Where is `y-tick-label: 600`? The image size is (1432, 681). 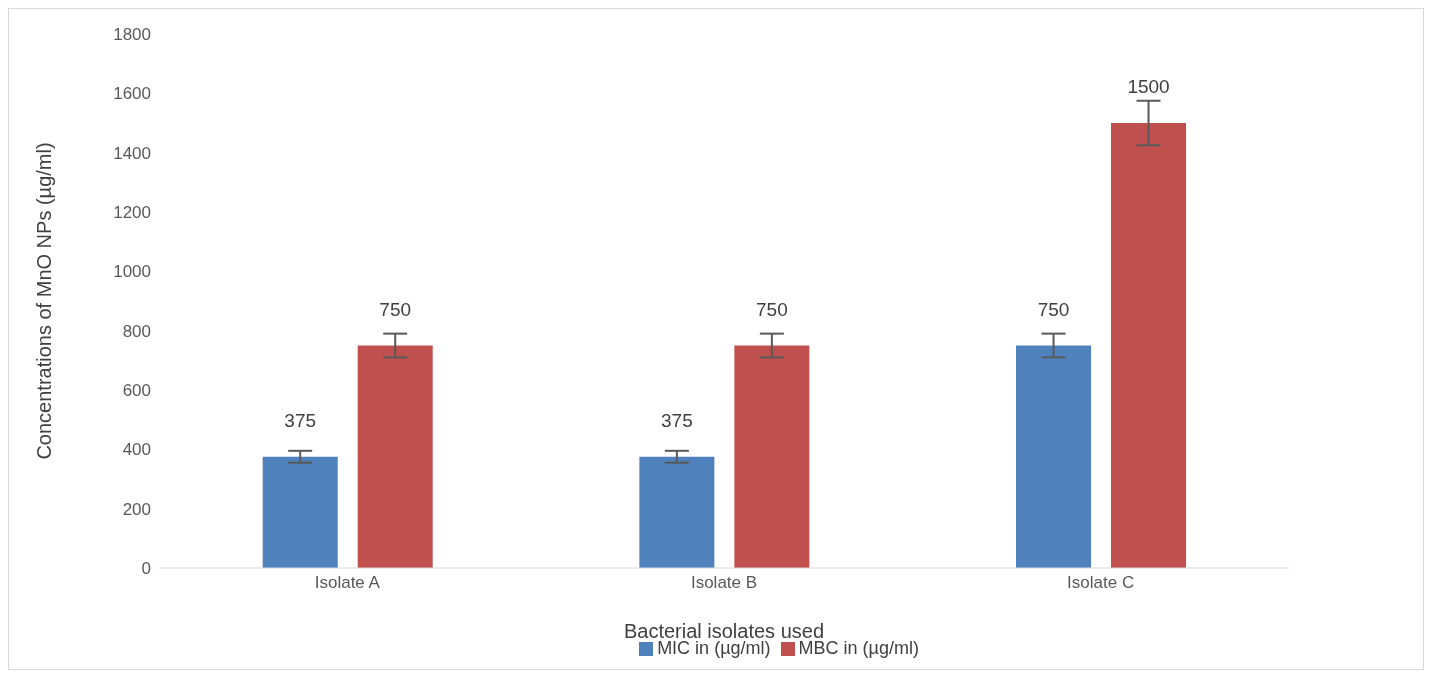 y-tick-label: 600 is located at coordinates (136, 391).